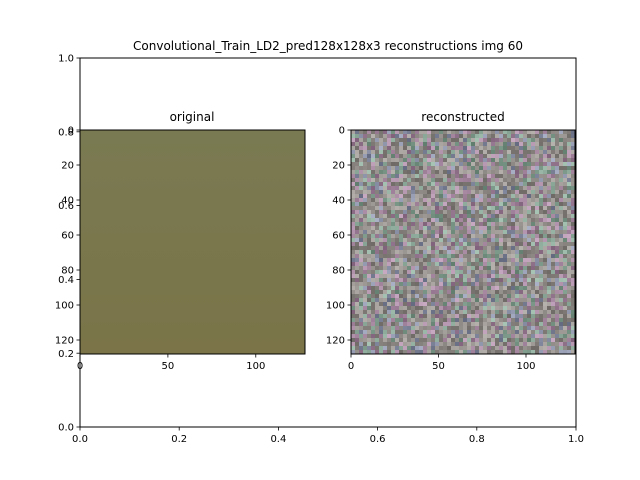 The width and height of the screenshot is (640, 480). I want to click on original-y-tick-label: 0, so click(71, 131).